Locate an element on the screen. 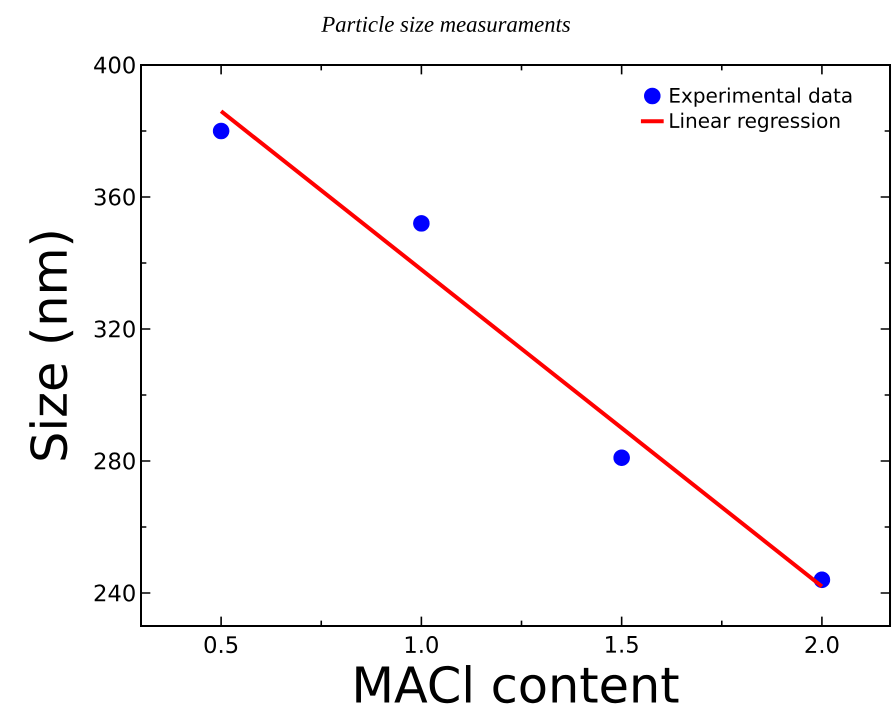  x-tick-label: 1.5 is located at coordinates (622, 644).